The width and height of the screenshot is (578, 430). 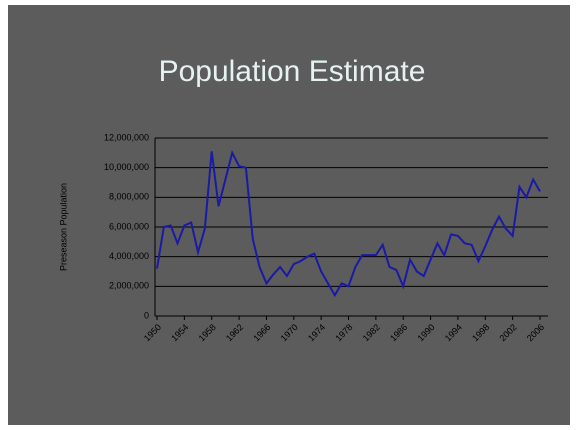 I want to click on y-tick-label: 10,000,000, so click(x=126, y=167).